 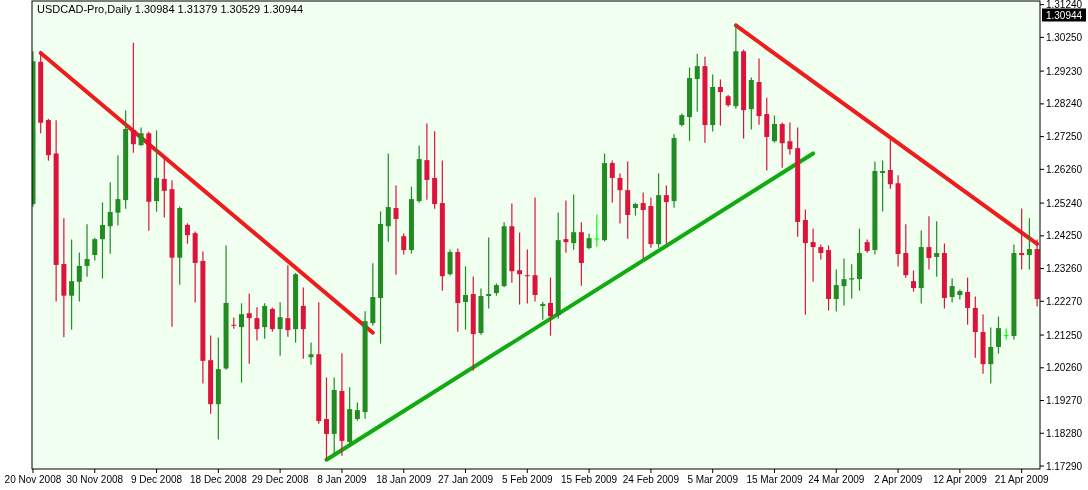 I want to click on x-tick-label: 12 Apr 2009, so click(x=960, y=479).